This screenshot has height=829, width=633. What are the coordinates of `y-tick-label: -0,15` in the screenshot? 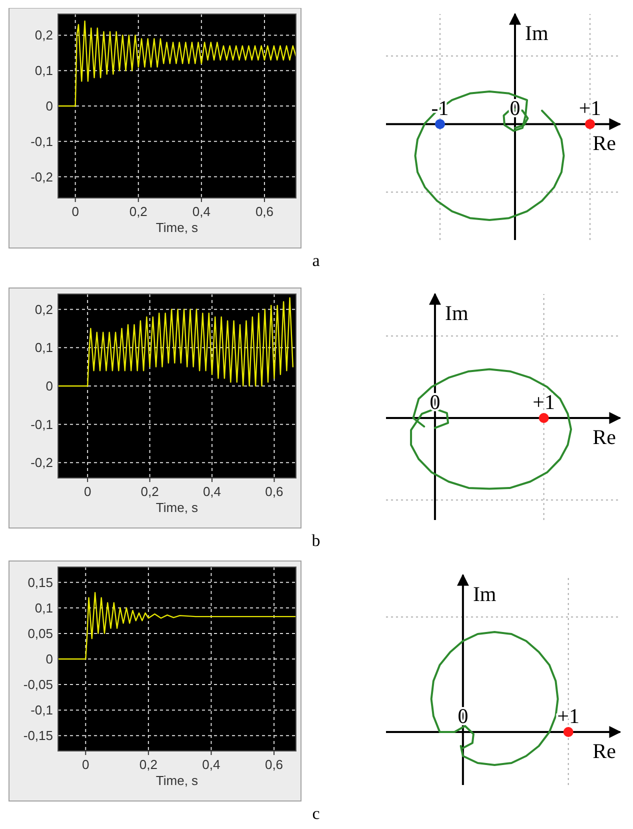 It's located at (38, 736).